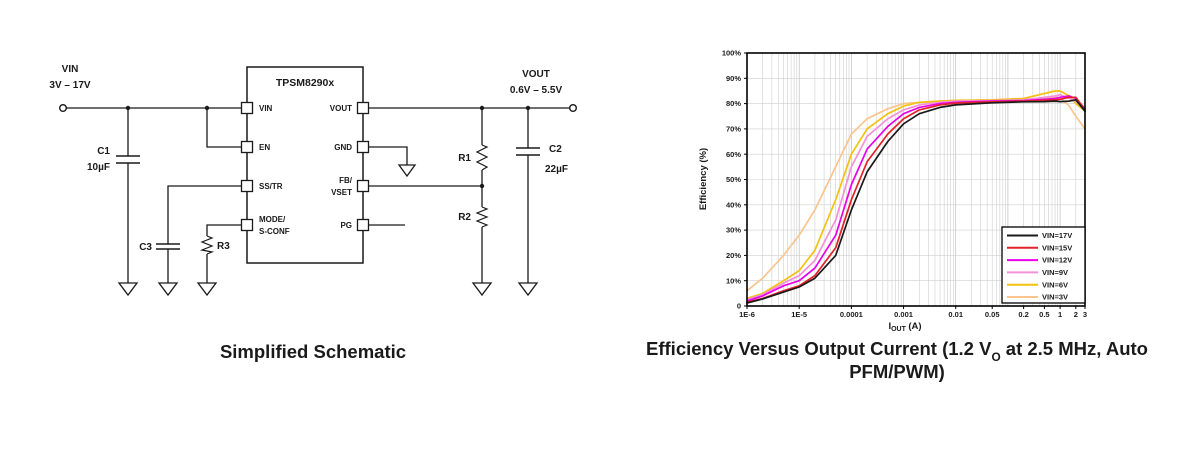 The width and height of the screenshot is (1194, 450). What do you see at coordinates (98, 167) in the screenshot?
I see `c1-value-label: 10µF` at bounding box center [98, 167].